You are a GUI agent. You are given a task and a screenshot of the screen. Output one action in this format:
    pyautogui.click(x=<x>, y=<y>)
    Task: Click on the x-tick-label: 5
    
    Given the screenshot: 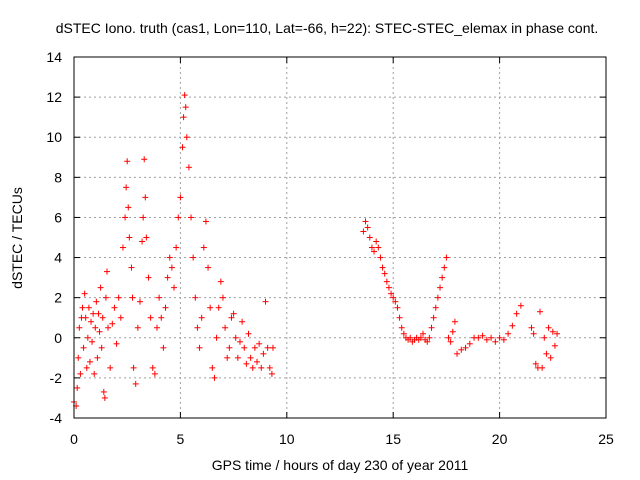 What is the action you would take?
    pyautogui.click(x=181, y=439)
    